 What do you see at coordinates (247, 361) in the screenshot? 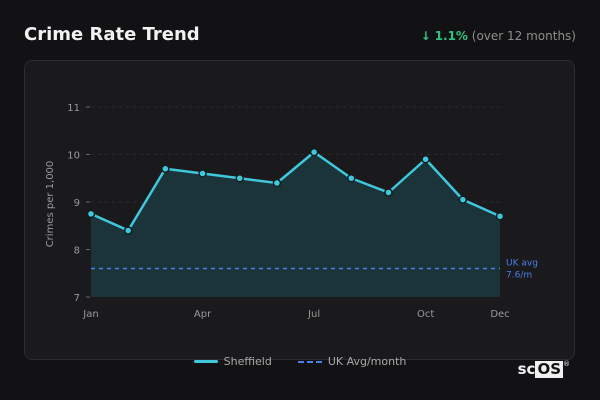
I see `legend-label-series: Sheffield` at bounding box center [247, 361].